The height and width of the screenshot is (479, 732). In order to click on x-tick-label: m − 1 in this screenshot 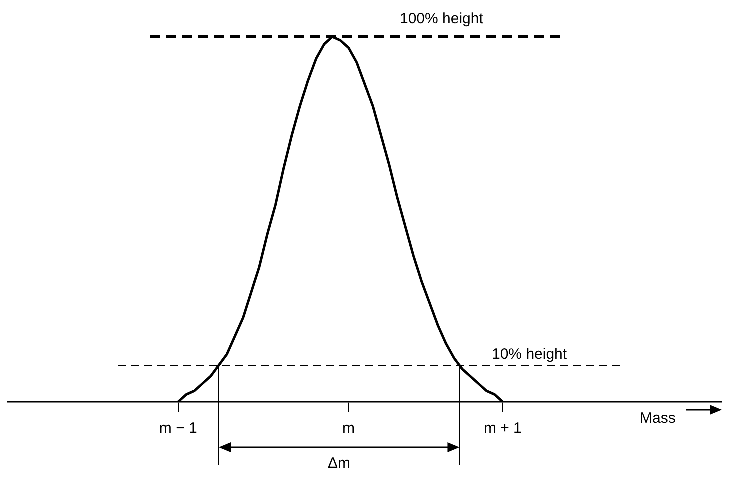, I will do `click(178, 429)`.